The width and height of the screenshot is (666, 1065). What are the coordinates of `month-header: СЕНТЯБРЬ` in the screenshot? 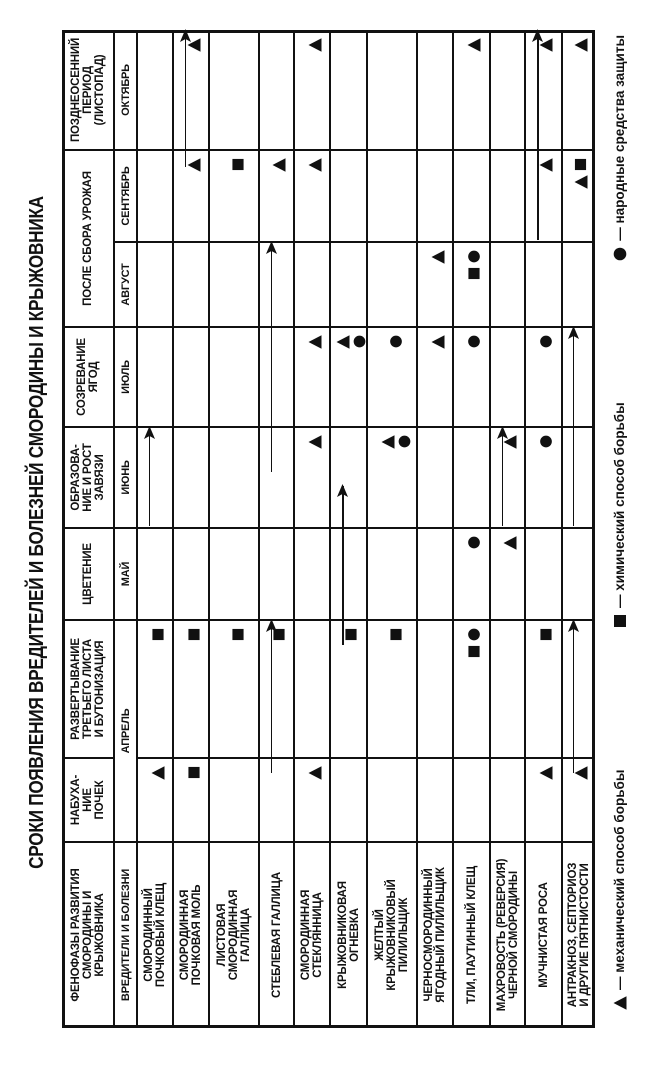 It's located at (125, 196).